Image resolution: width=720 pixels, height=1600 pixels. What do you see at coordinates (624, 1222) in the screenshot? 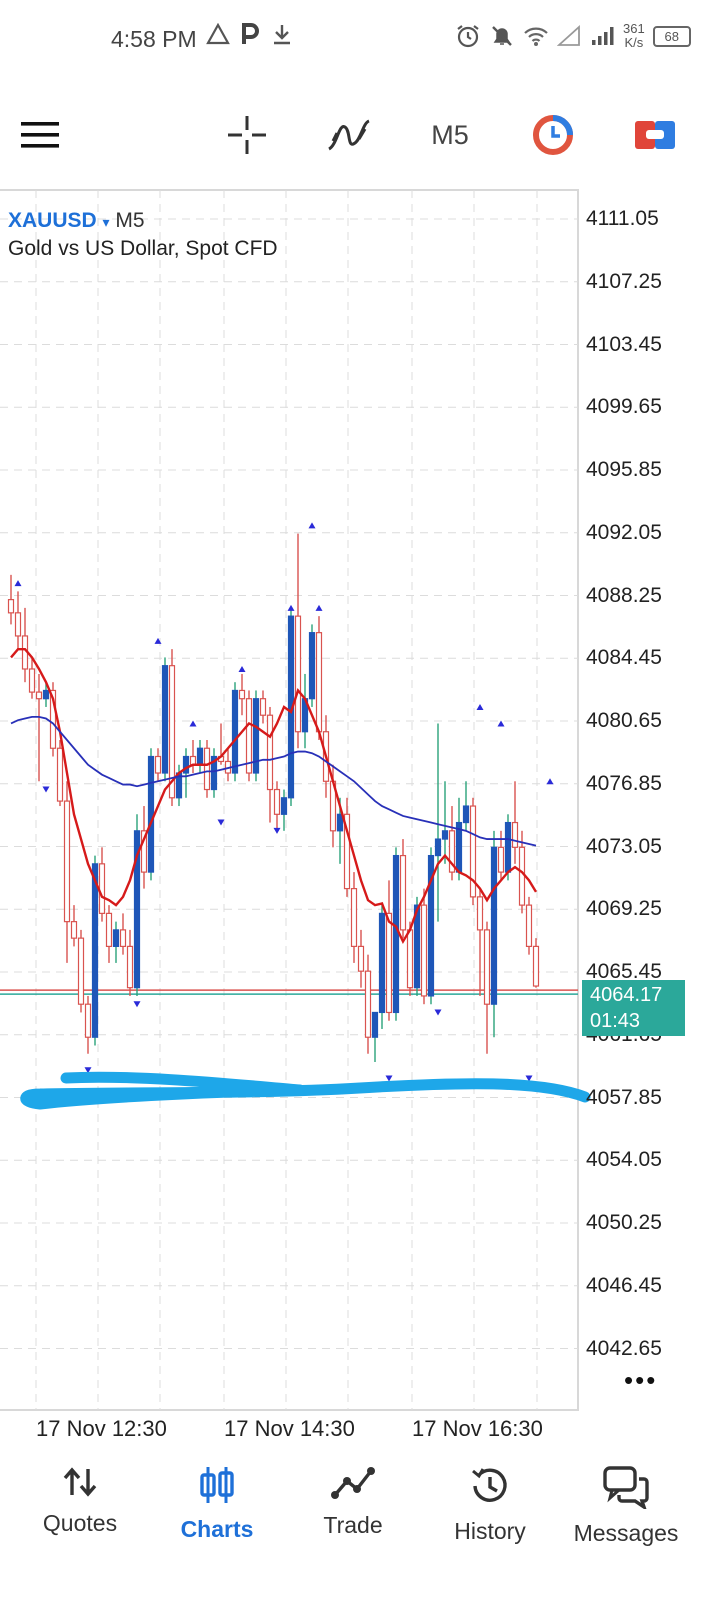
I see `price-tick-label: 4050.25` at bounding box center [624, 1222].